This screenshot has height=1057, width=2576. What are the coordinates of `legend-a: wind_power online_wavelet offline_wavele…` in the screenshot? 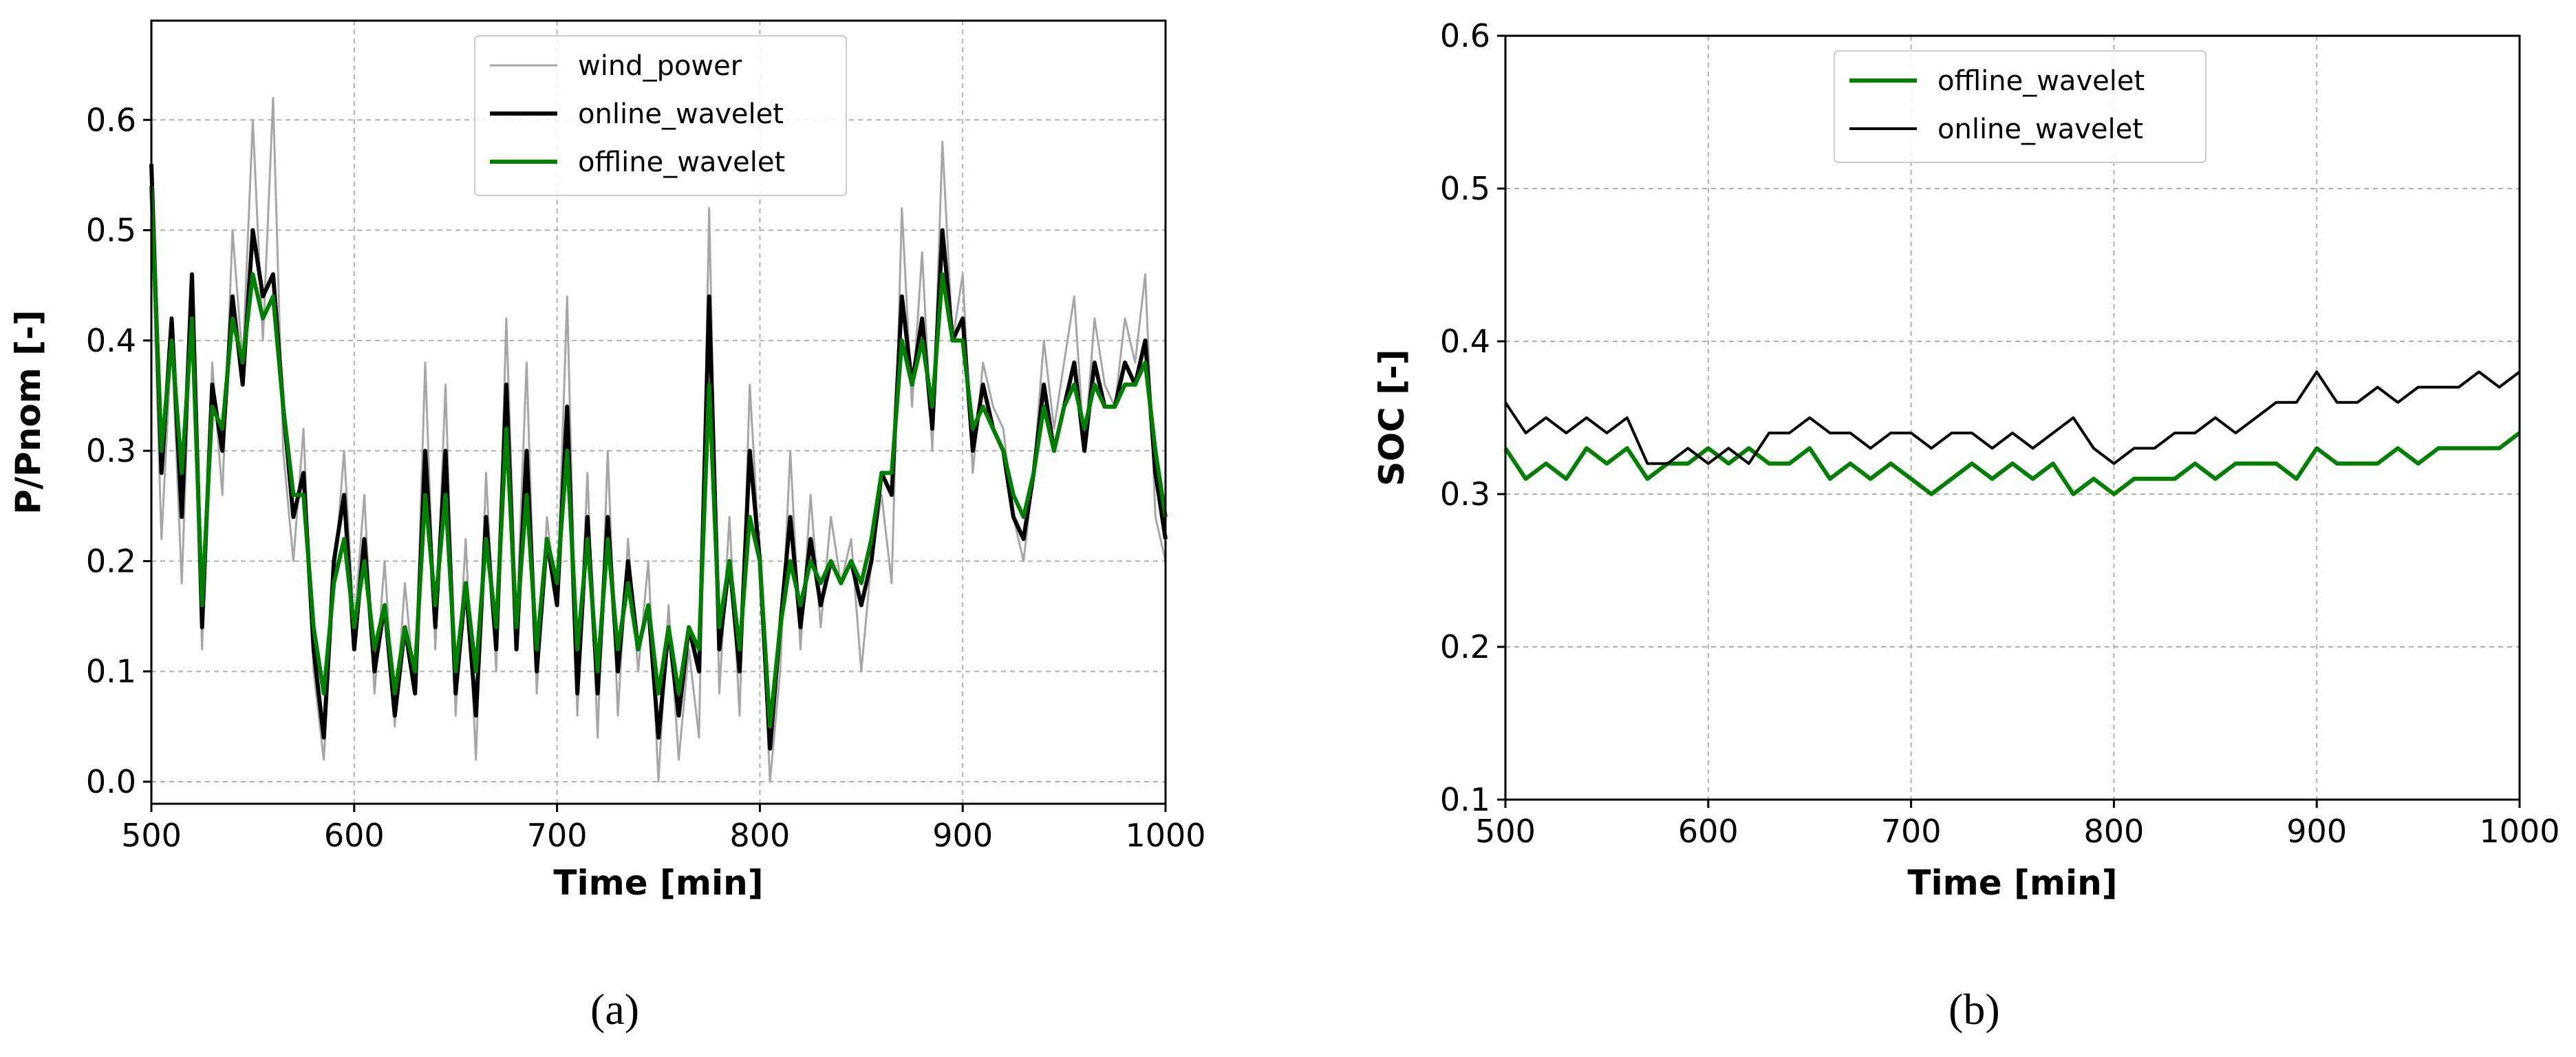 It's located at (660, 115).